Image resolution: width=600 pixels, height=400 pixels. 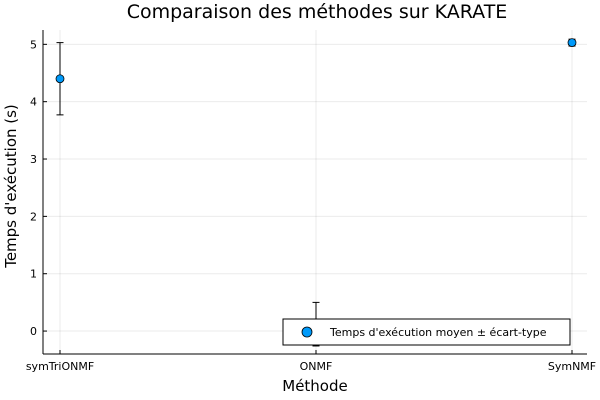 What do you see at coordinates (307, 332) in the screenshot?
I see `legend-marker` at bounding box center [307, 332].